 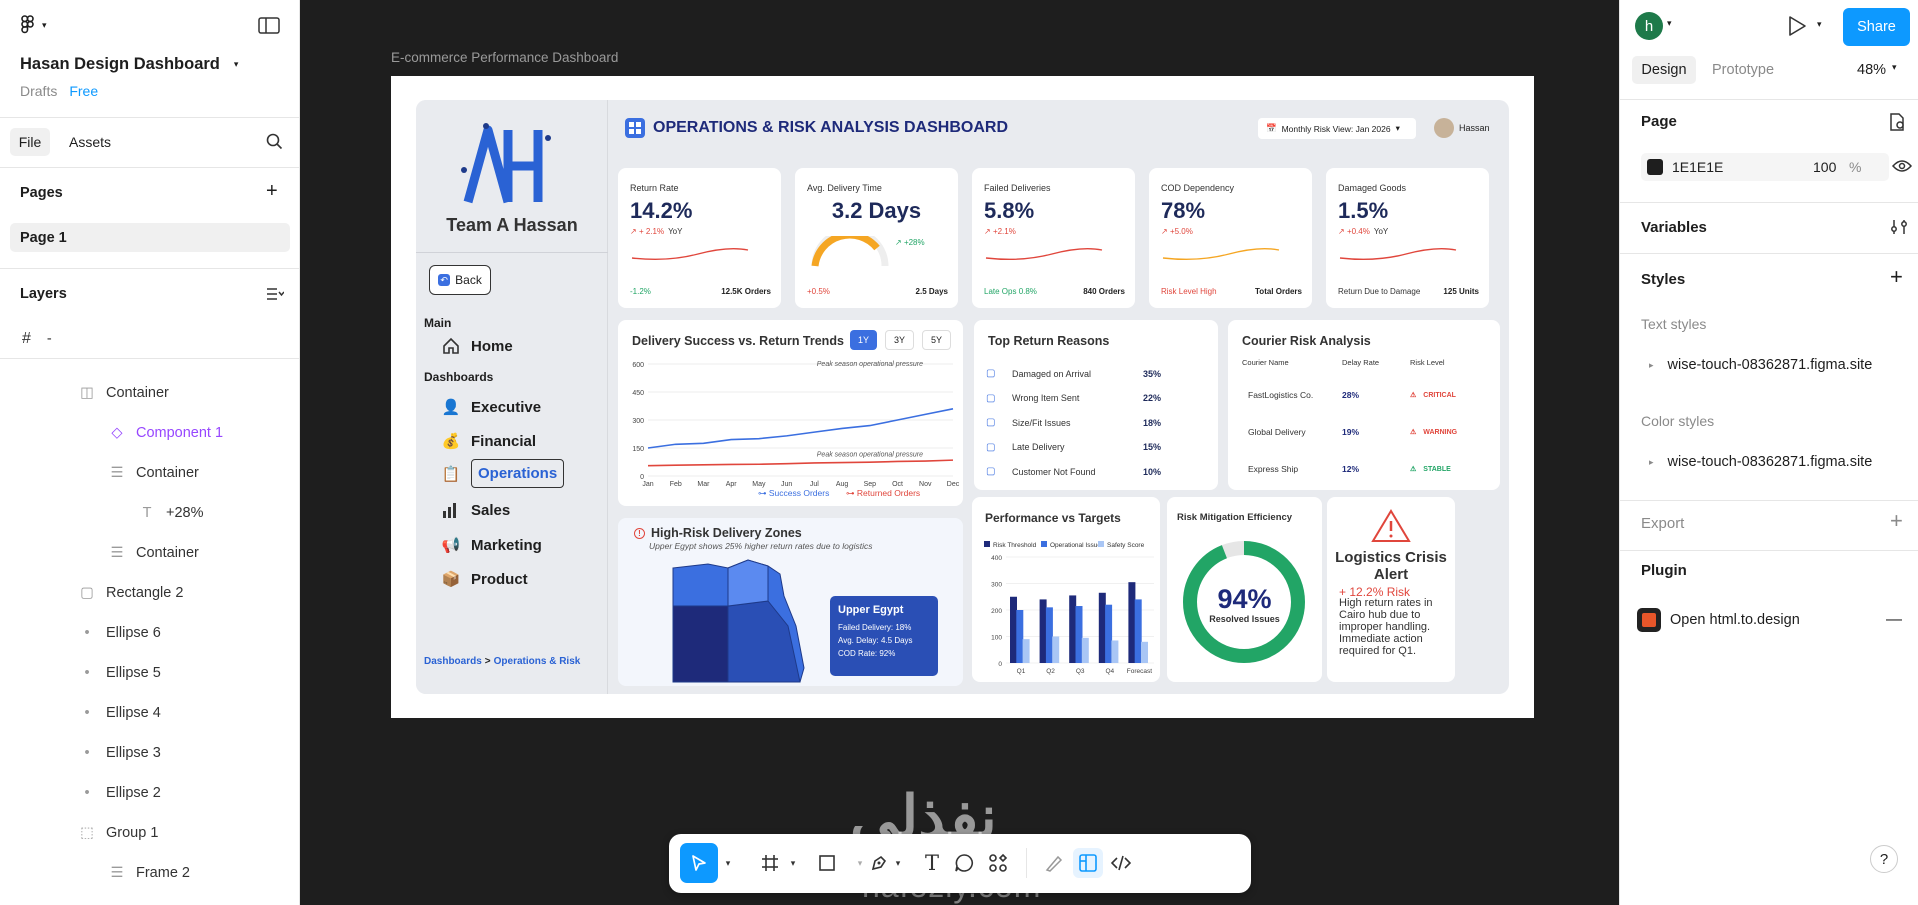 What do you see at coordinates (275, 295) in the screenshot?
I see `layers-collapse-button` at bounding box center [275, 295].